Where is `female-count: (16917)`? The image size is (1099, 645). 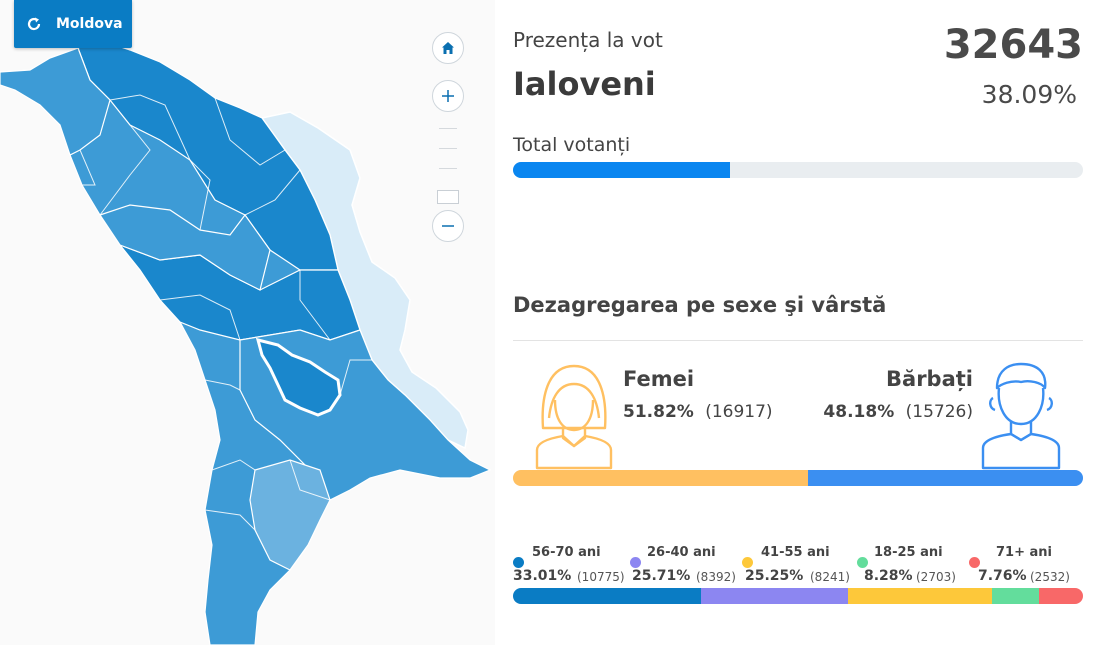 female-count: (16917) is located at coordinates (739, 412).